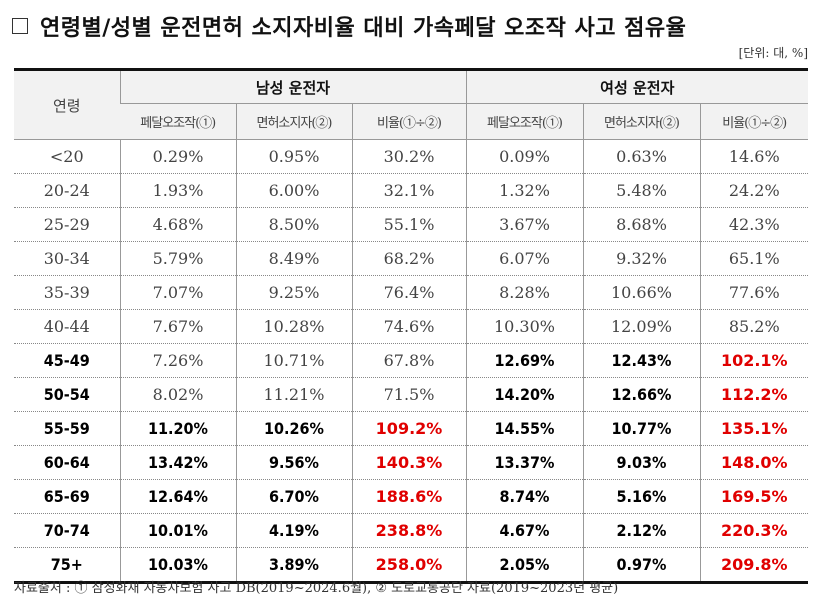  I want to click on cell-female-pedal: 10.30%, so click(524, 326).